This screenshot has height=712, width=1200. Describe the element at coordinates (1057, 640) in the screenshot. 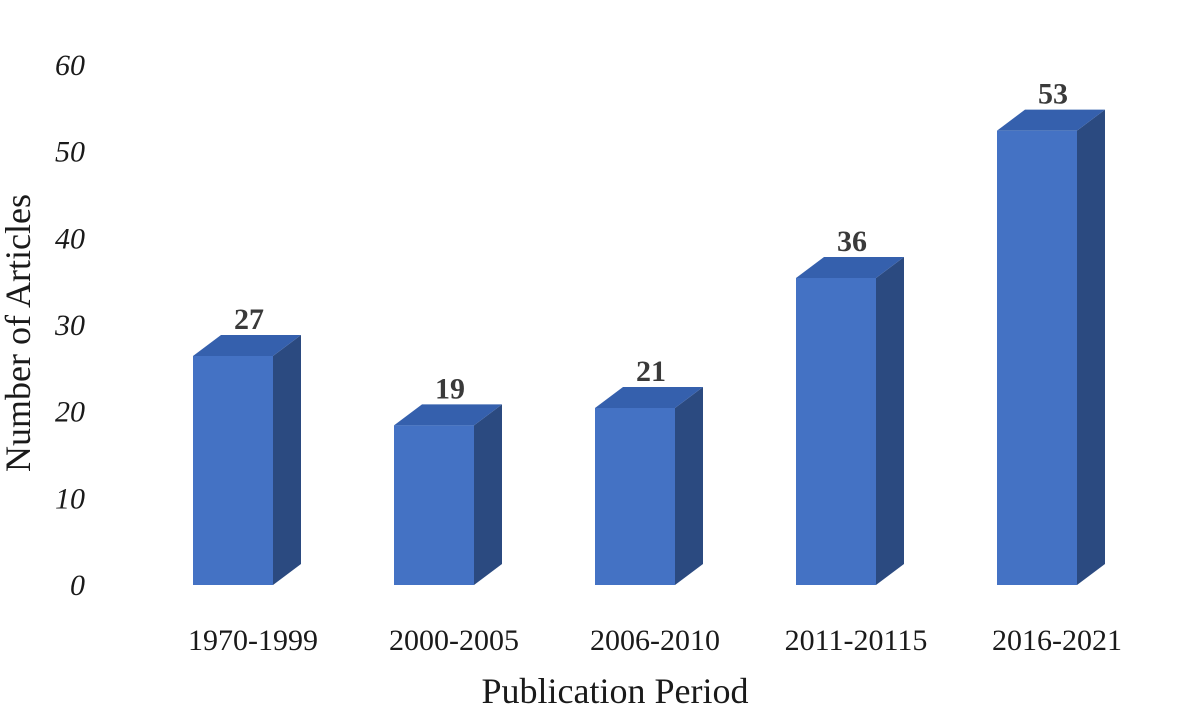

I see `x-tick-label: 2016-2021` at that location.